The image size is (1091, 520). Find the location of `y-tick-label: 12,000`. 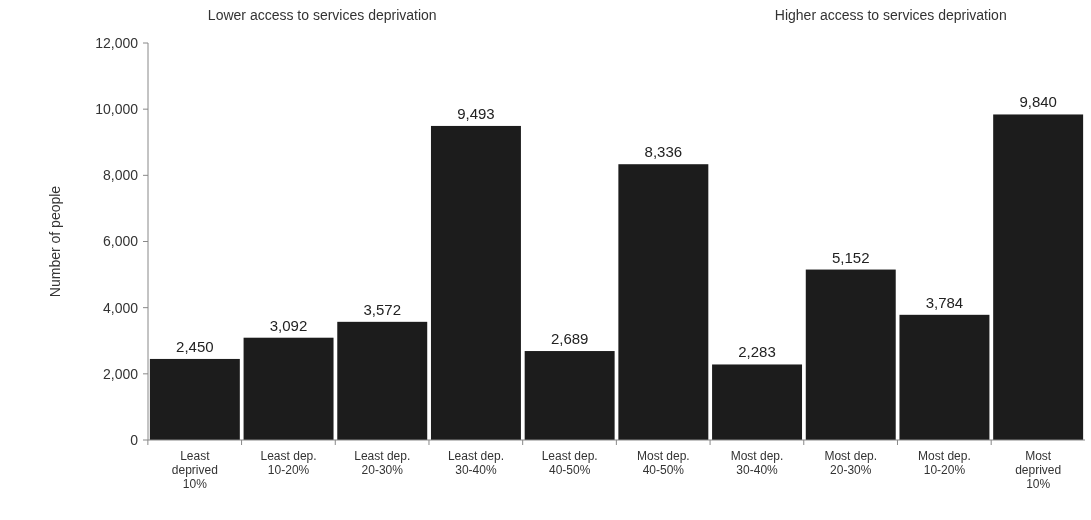

y-tick-label: 12,000 is located at coordinates (117, 42).